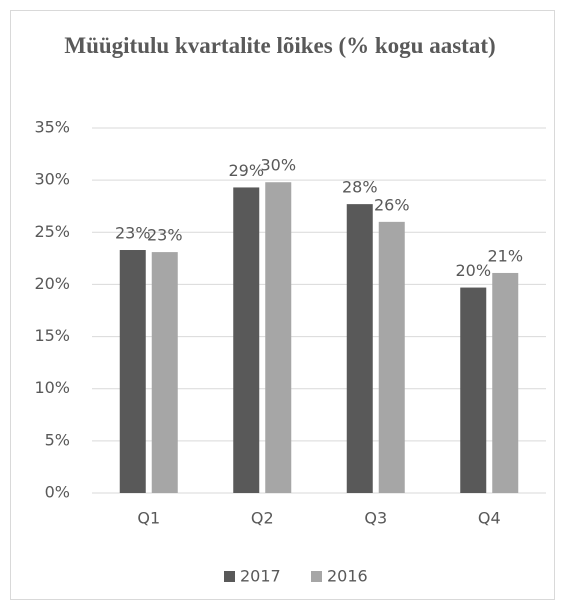  Describe the element at coordinates (148, 518) in the screenshot. I see `x-tick-label: Q1` at that location.